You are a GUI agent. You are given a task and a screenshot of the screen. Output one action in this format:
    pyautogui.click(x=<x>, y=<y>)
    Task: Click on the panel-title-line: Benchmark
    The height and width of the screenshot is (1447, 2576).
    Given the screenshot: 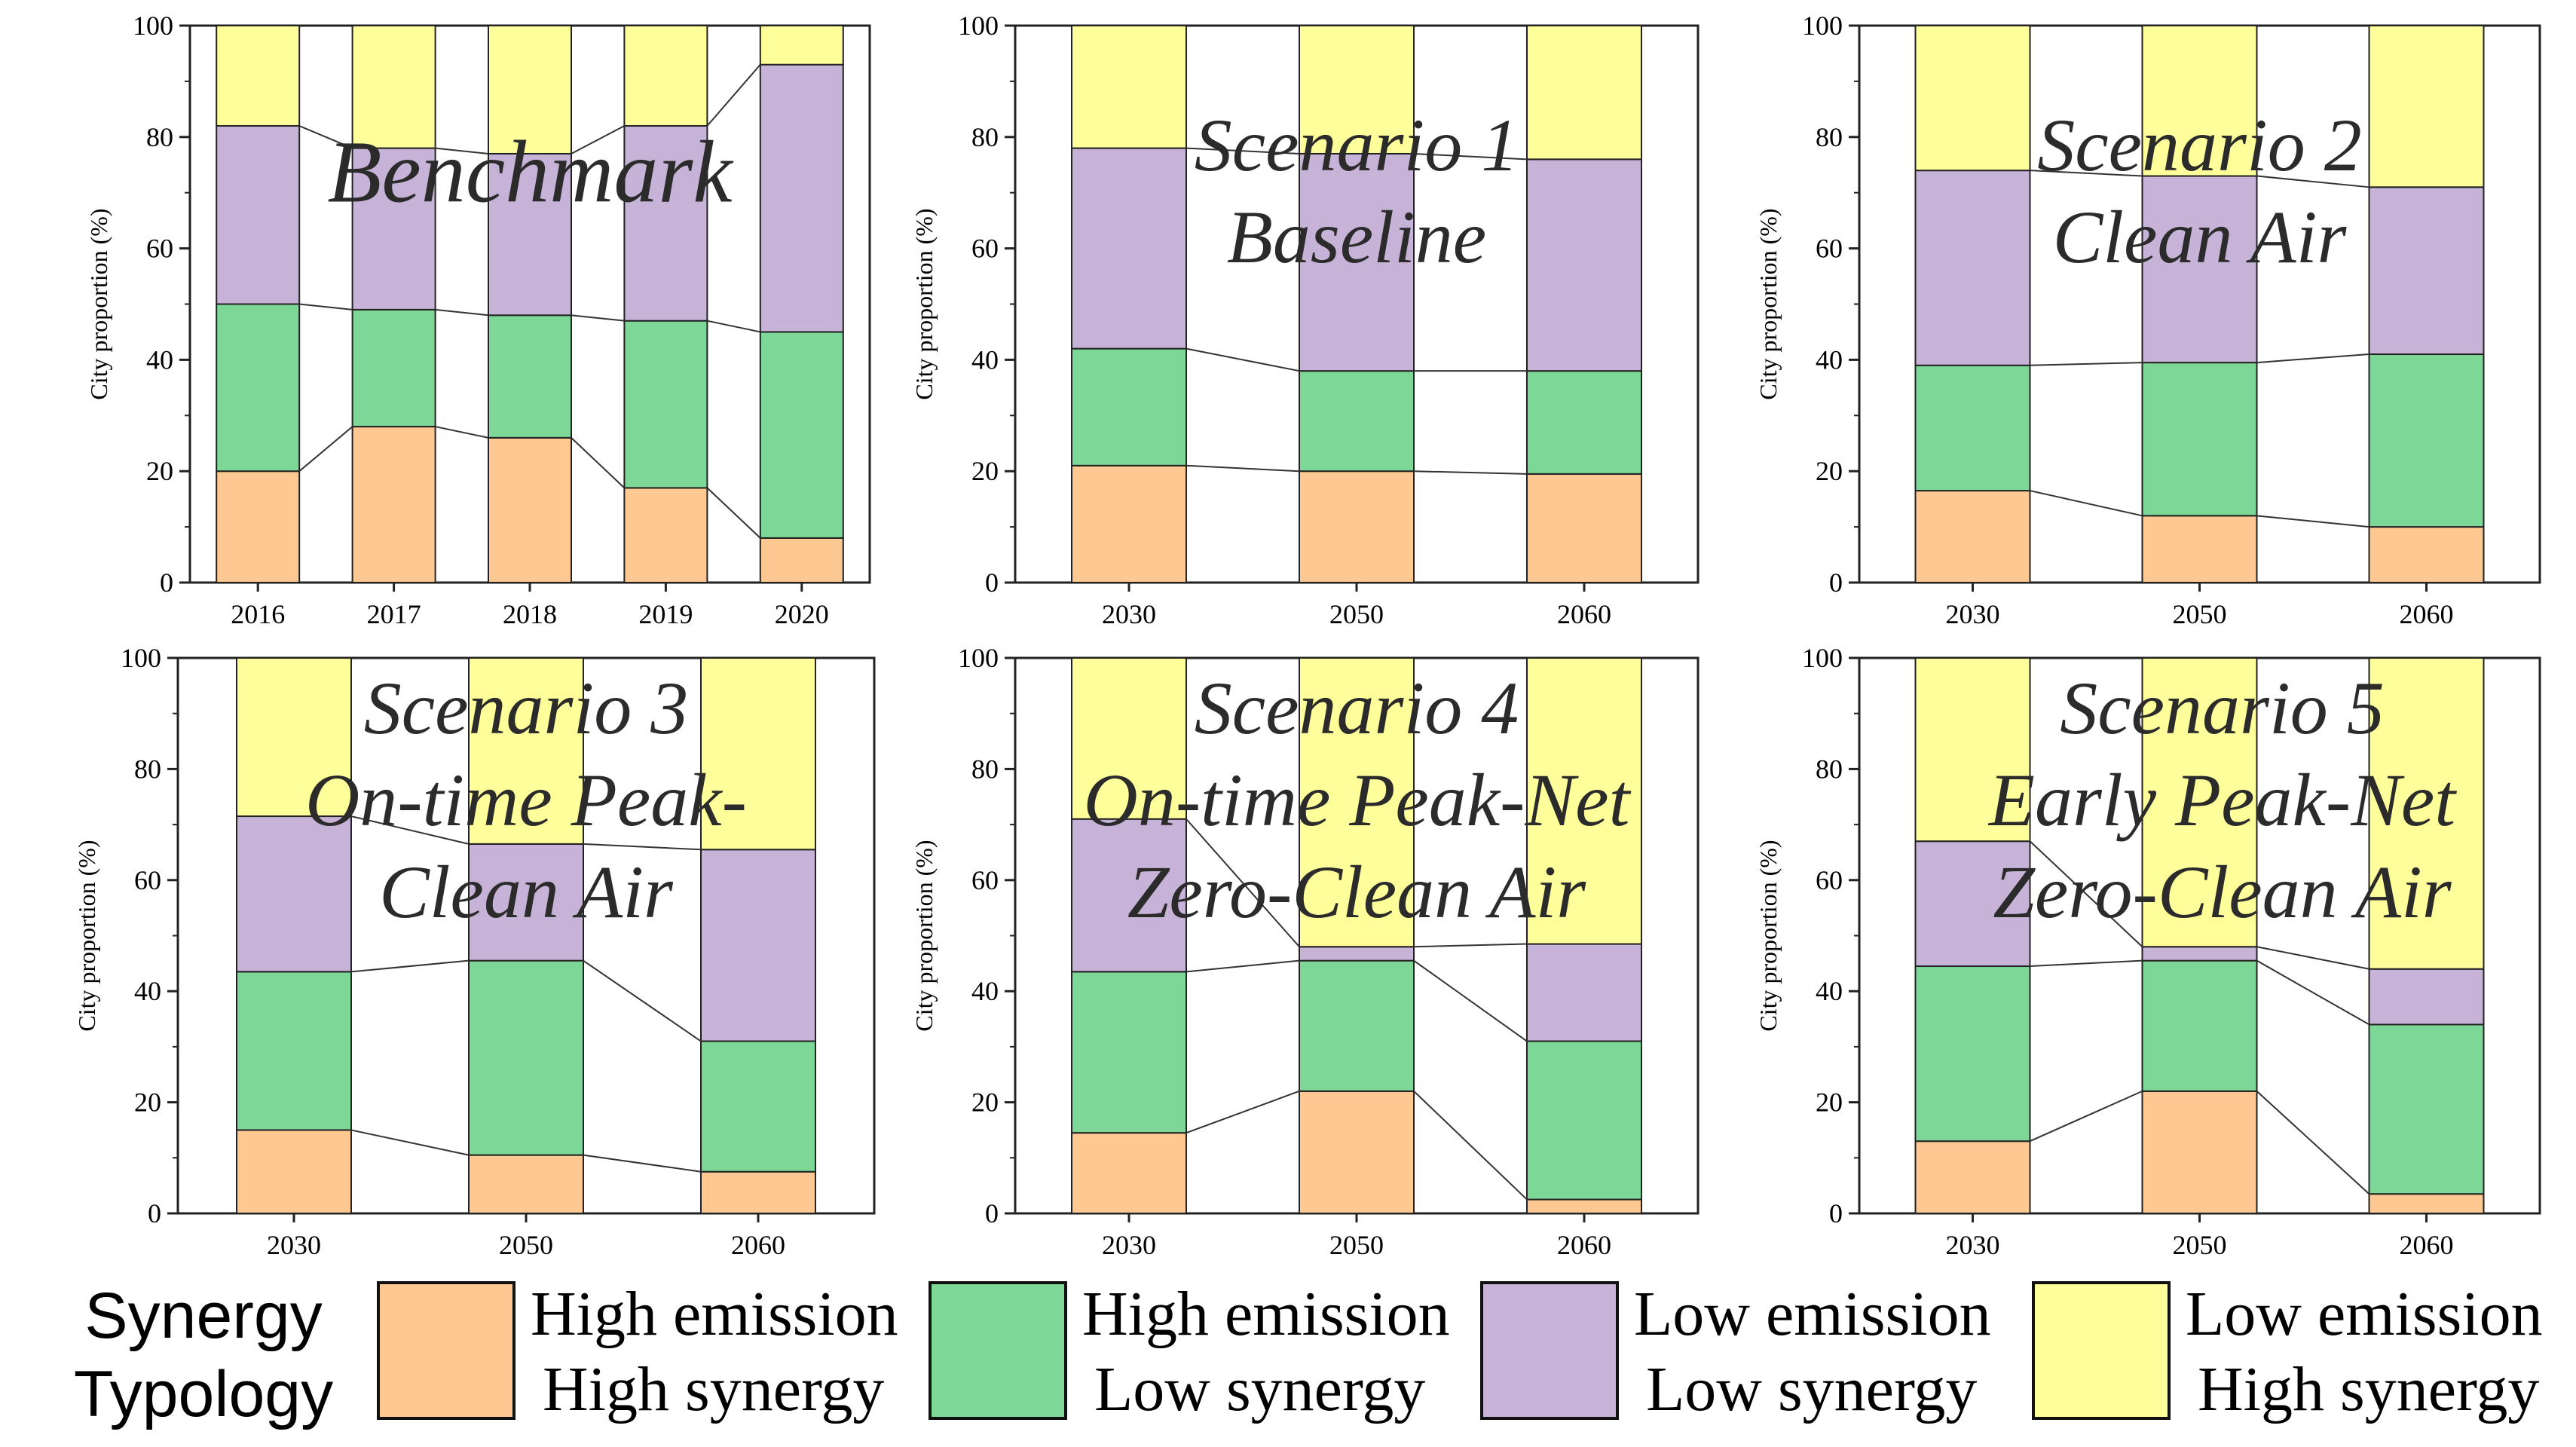 What is the action you would take?
    pyautogui.click(x=530, y=172)
    